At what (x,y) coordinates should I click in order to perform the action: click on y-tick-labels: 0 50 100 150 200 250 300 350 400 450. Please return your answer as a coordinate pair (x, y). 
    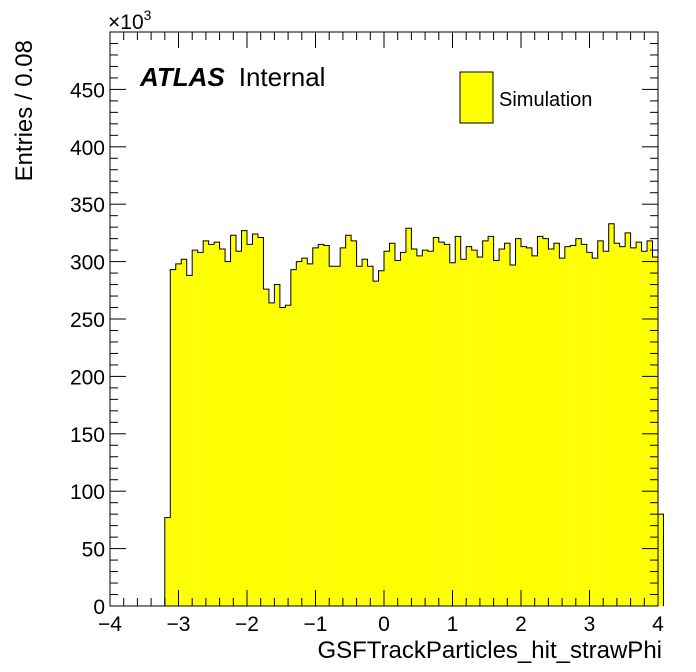
    Looking at the image, I should click on (87, 349).